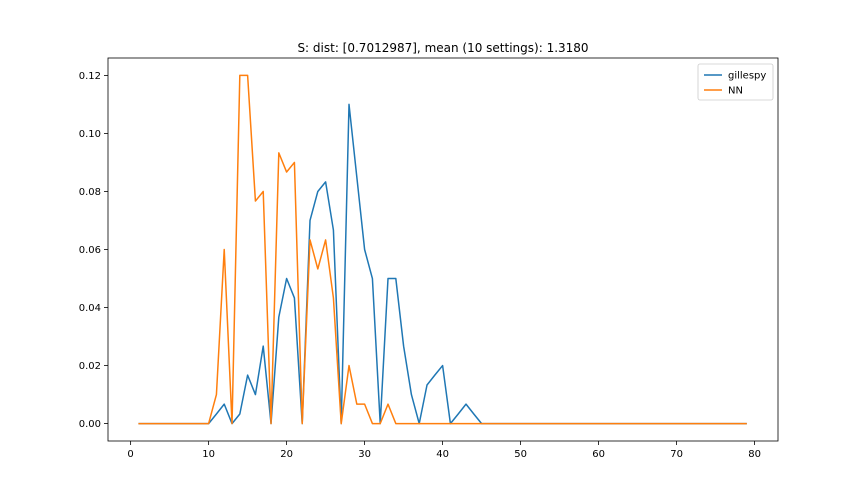 The height and width of the screenshot is (504, 864). What do you see at coordinates (90, 308) in the screenshot?
I see `y-tick-label: 0.04` at bounding box center [90, 308].